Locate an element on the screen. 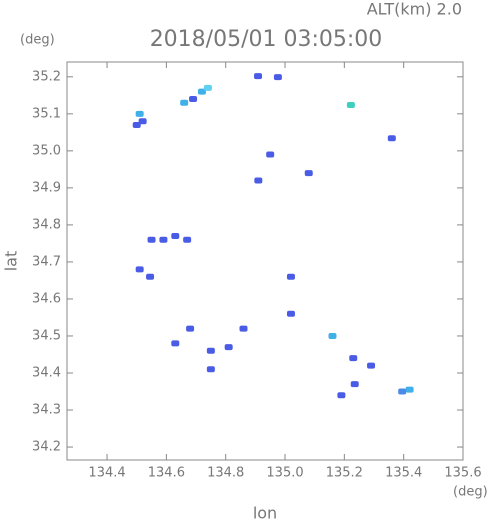 This screenshot has height=521, width=491. x-tick-label: 134.4 is located at coordinates (106, 473).